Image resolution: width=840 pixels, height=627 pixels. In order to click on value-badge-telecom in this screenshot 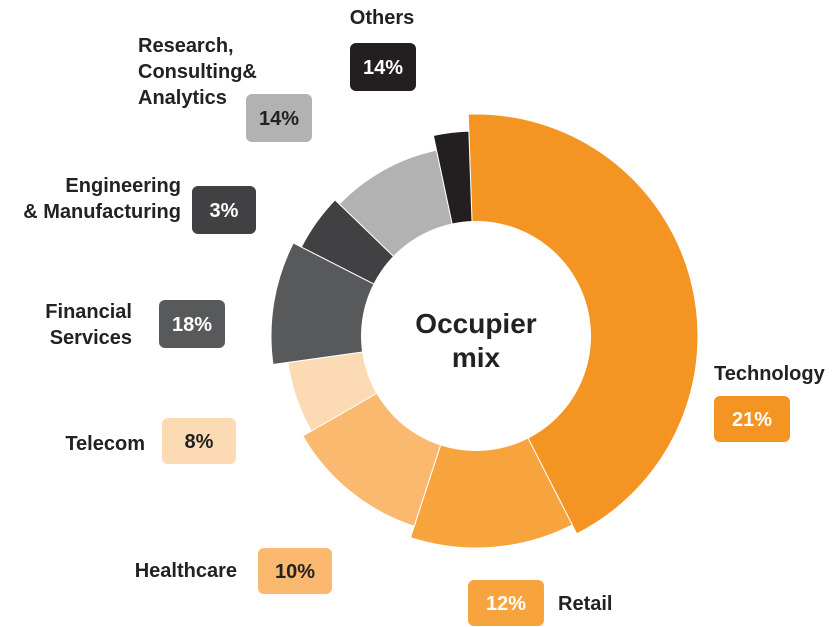, I will do `click(199, 441)`.